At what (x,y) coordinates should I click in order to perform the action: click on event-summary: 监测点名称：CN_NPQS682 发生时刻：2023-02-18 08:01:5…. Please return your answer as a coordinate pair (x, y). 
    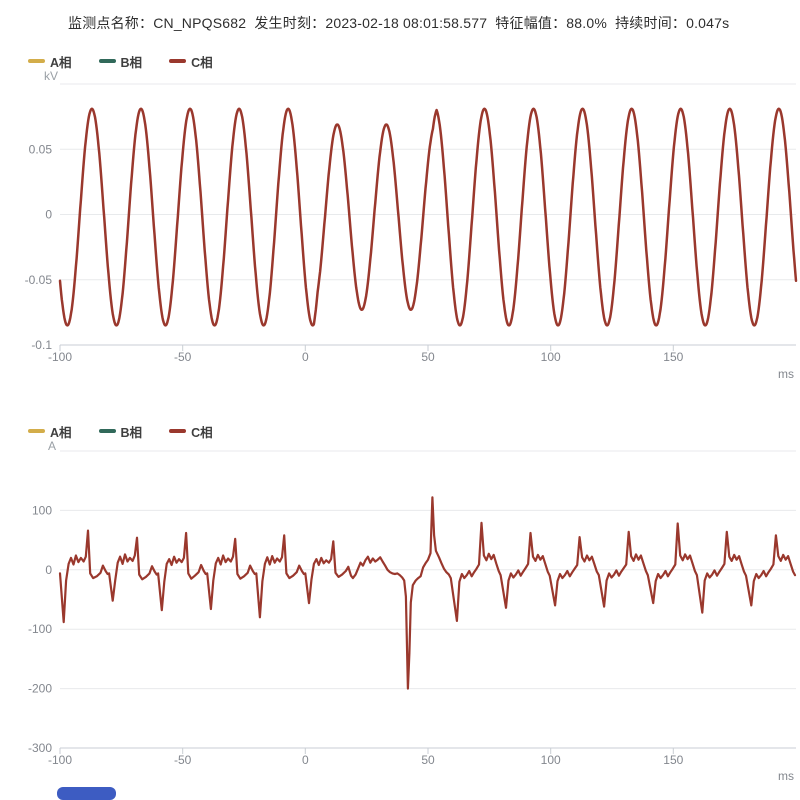
    Looking at the image, I should click on (400, 23).